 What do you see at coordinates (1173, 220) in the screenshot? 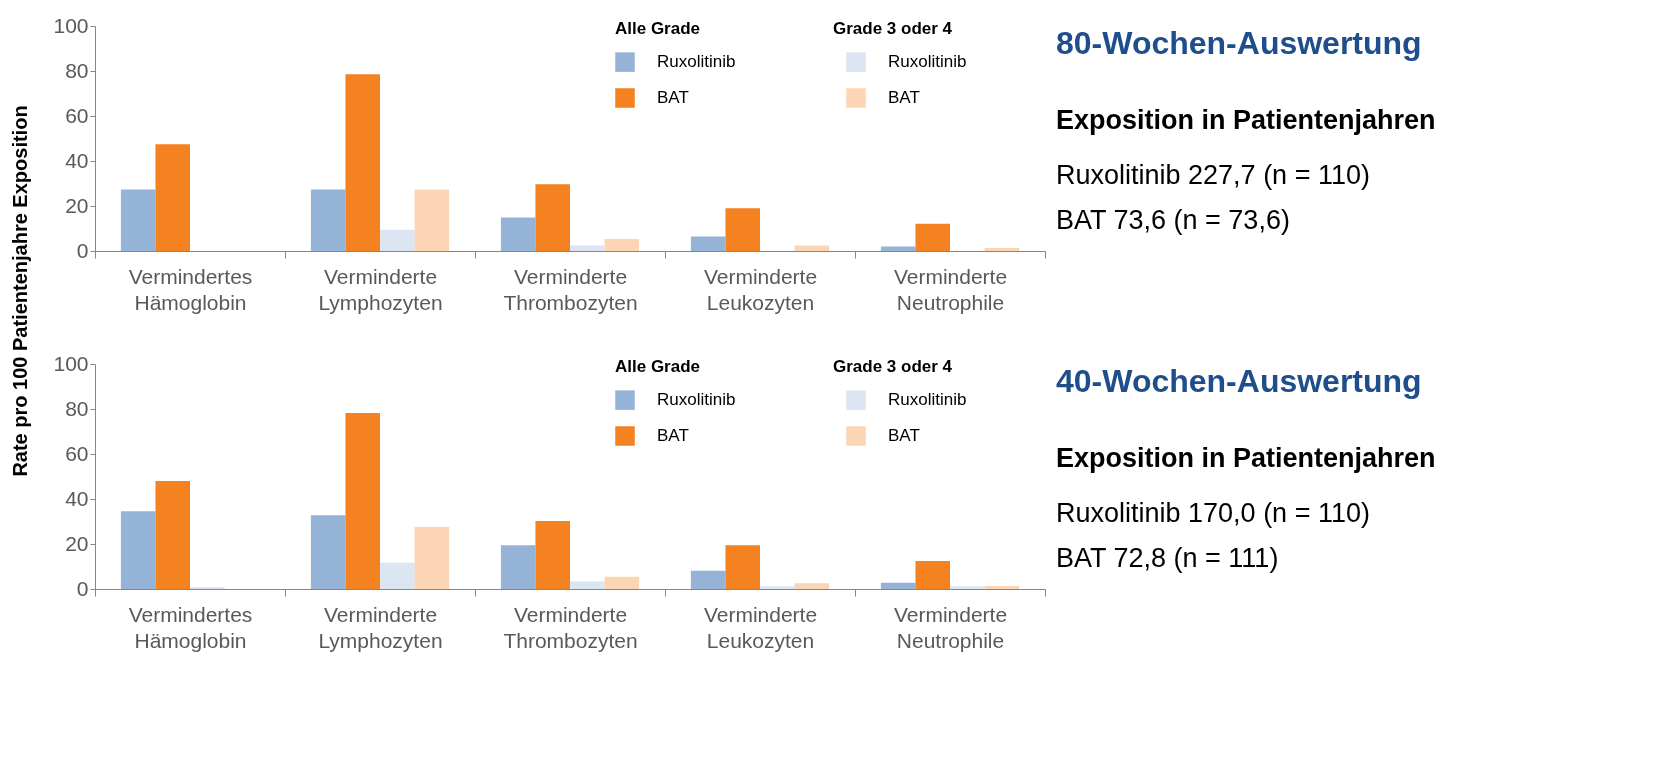
I see `text: BAT 73,6 (n = 73,6)` at bounding box center [1173, 220].